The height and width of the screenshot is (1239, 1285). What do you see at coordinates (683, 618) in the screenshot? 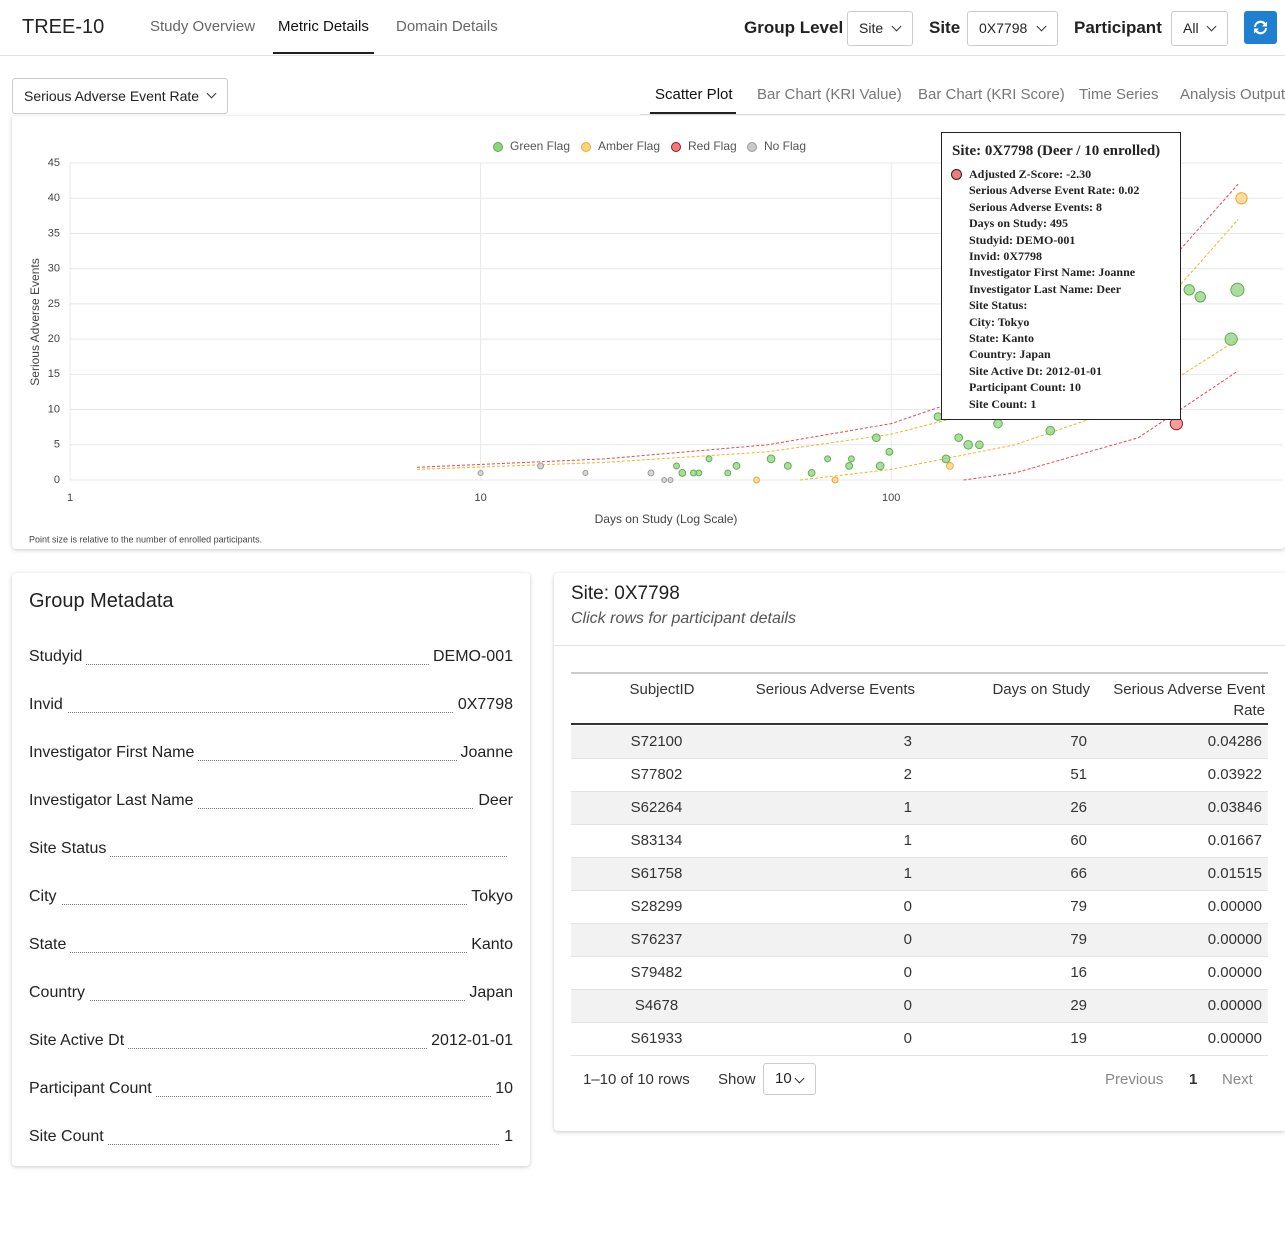
I see `table-subtitle: Click rows for participant details` at bounding box center [683, 618].